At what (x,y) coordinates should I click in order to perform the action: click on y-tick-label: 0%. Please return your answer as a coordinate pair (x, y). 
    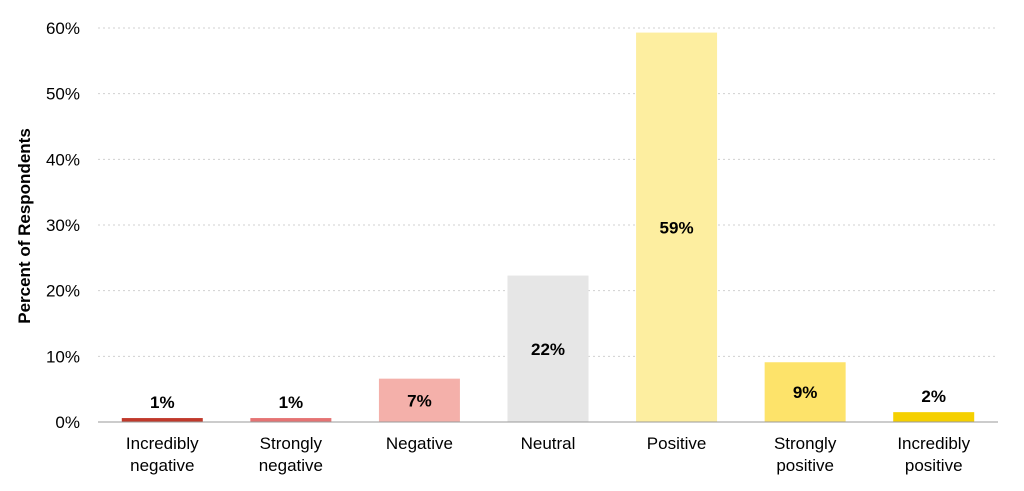
    Looking at the image, I should click on (67, 422).